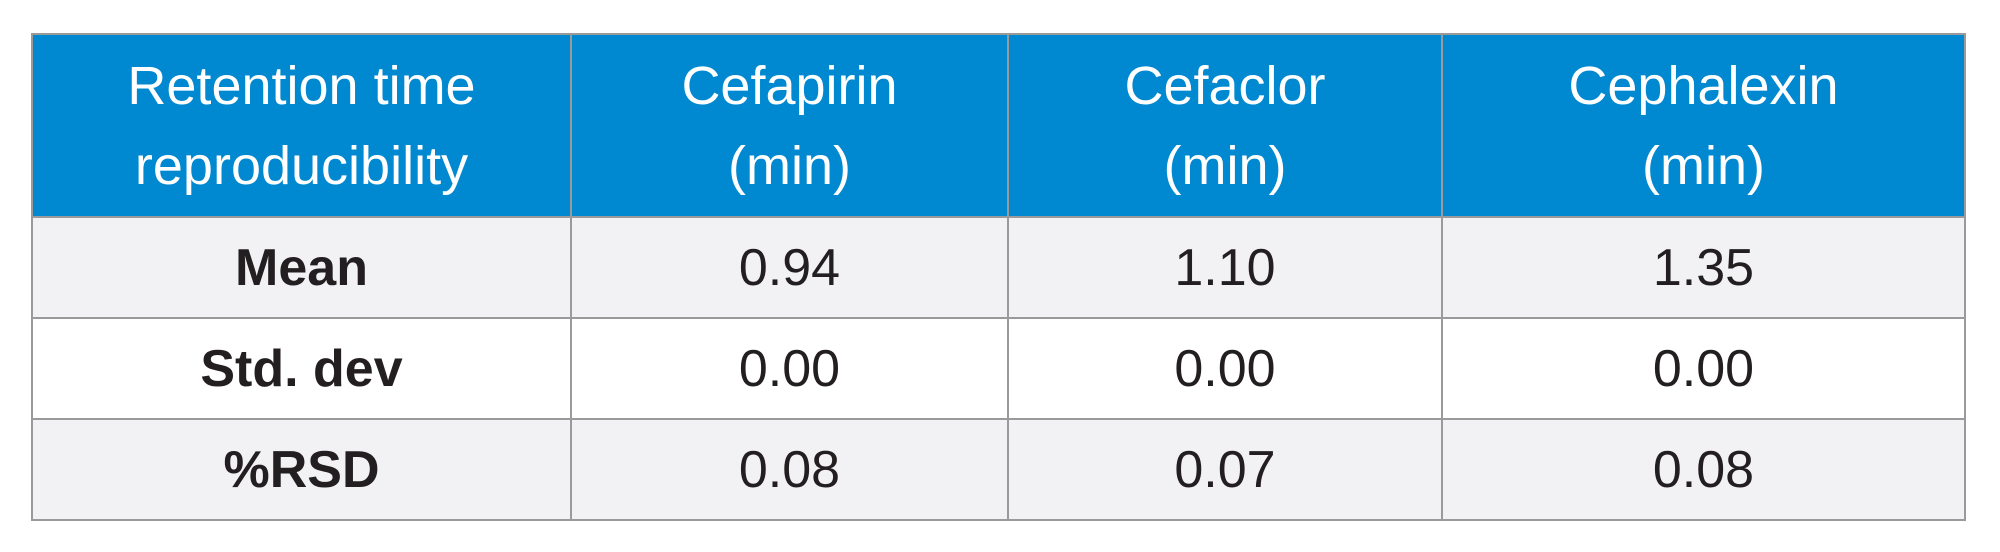  I want to click on cell-value: 0.07, so click(1225, 469).